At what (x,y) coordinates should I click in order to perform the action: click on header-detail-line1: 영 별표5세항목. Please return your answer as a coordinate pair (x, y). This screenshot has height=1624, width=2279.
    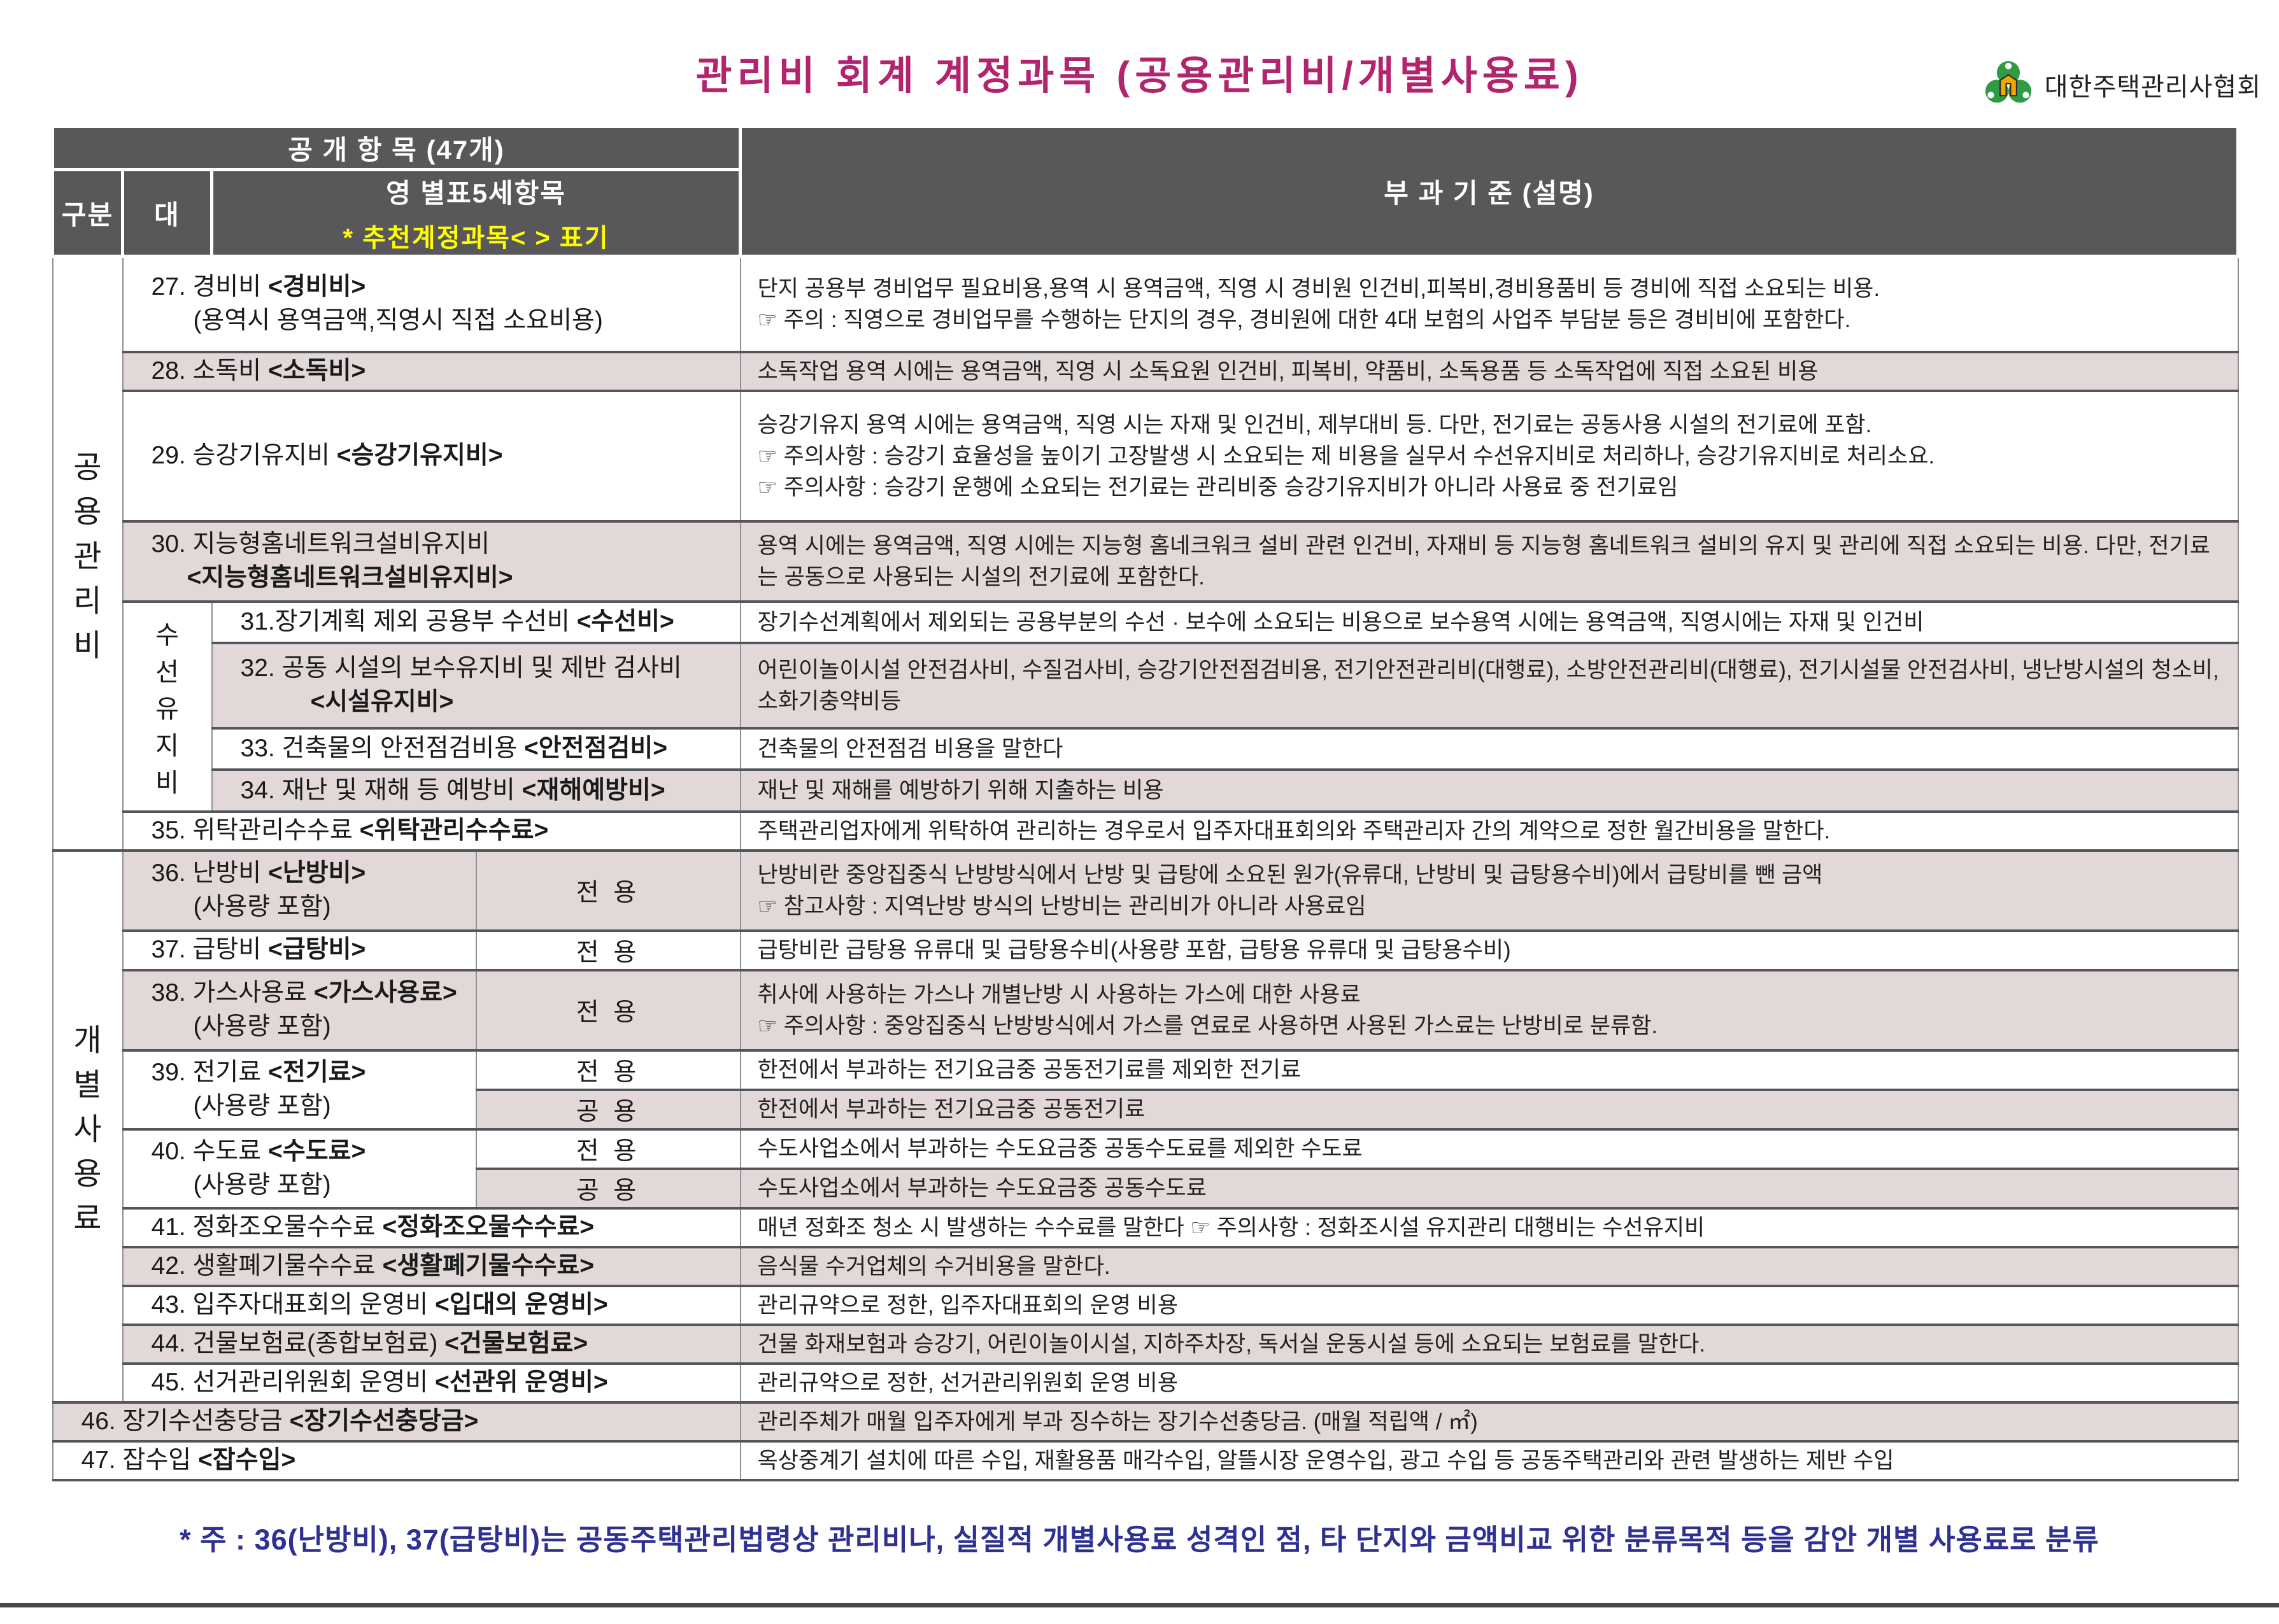
    Looking at the image, I should click on (476, 193).